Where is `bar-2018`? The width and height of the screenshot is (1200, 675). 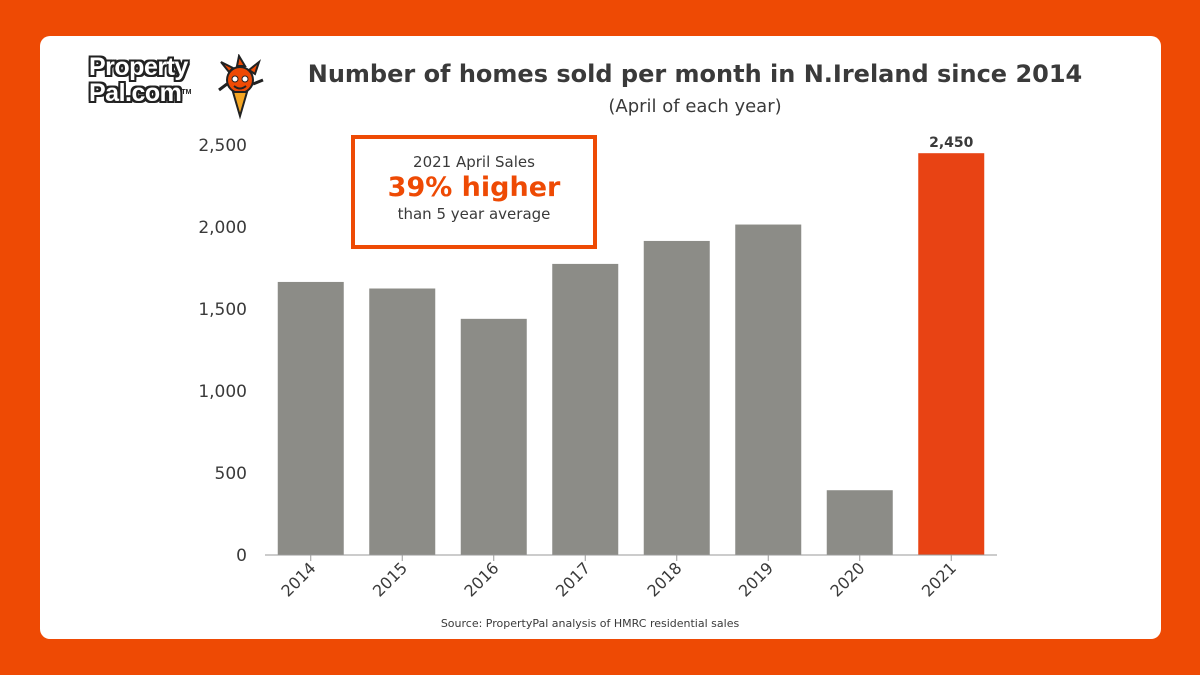 bar-2018 is located at coordinates (676, 397).